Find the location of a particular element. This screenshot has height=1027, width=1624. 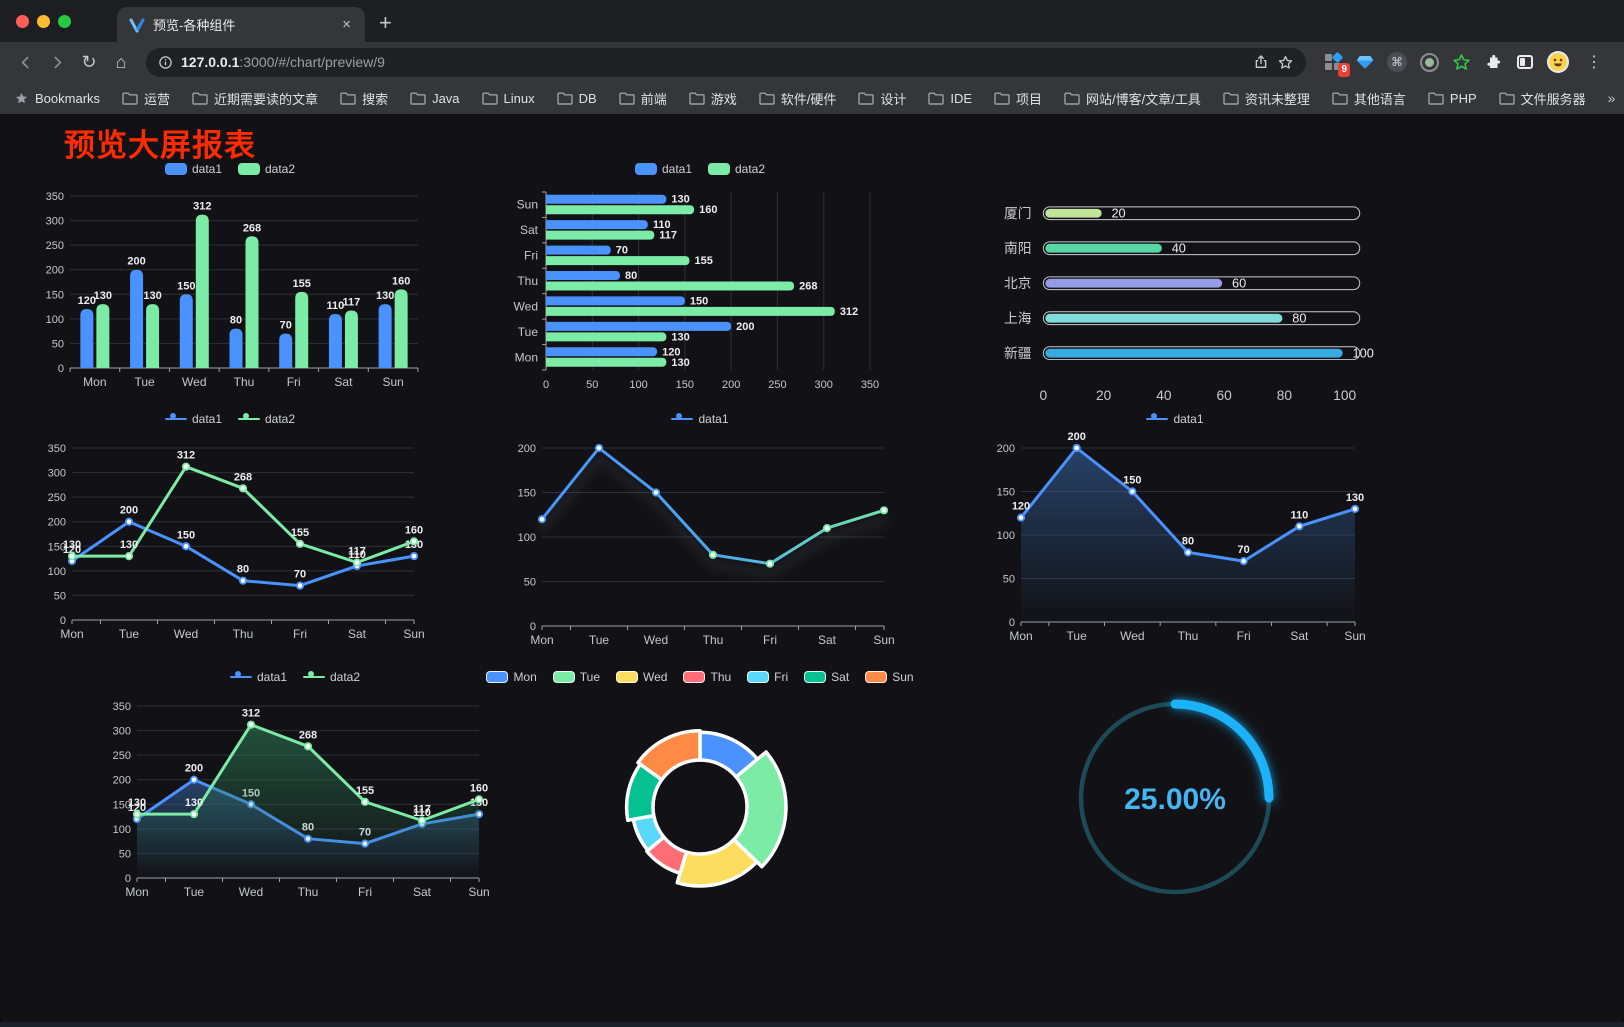

bookmark-folder: 项目 is located at coordinates (1018, 98).